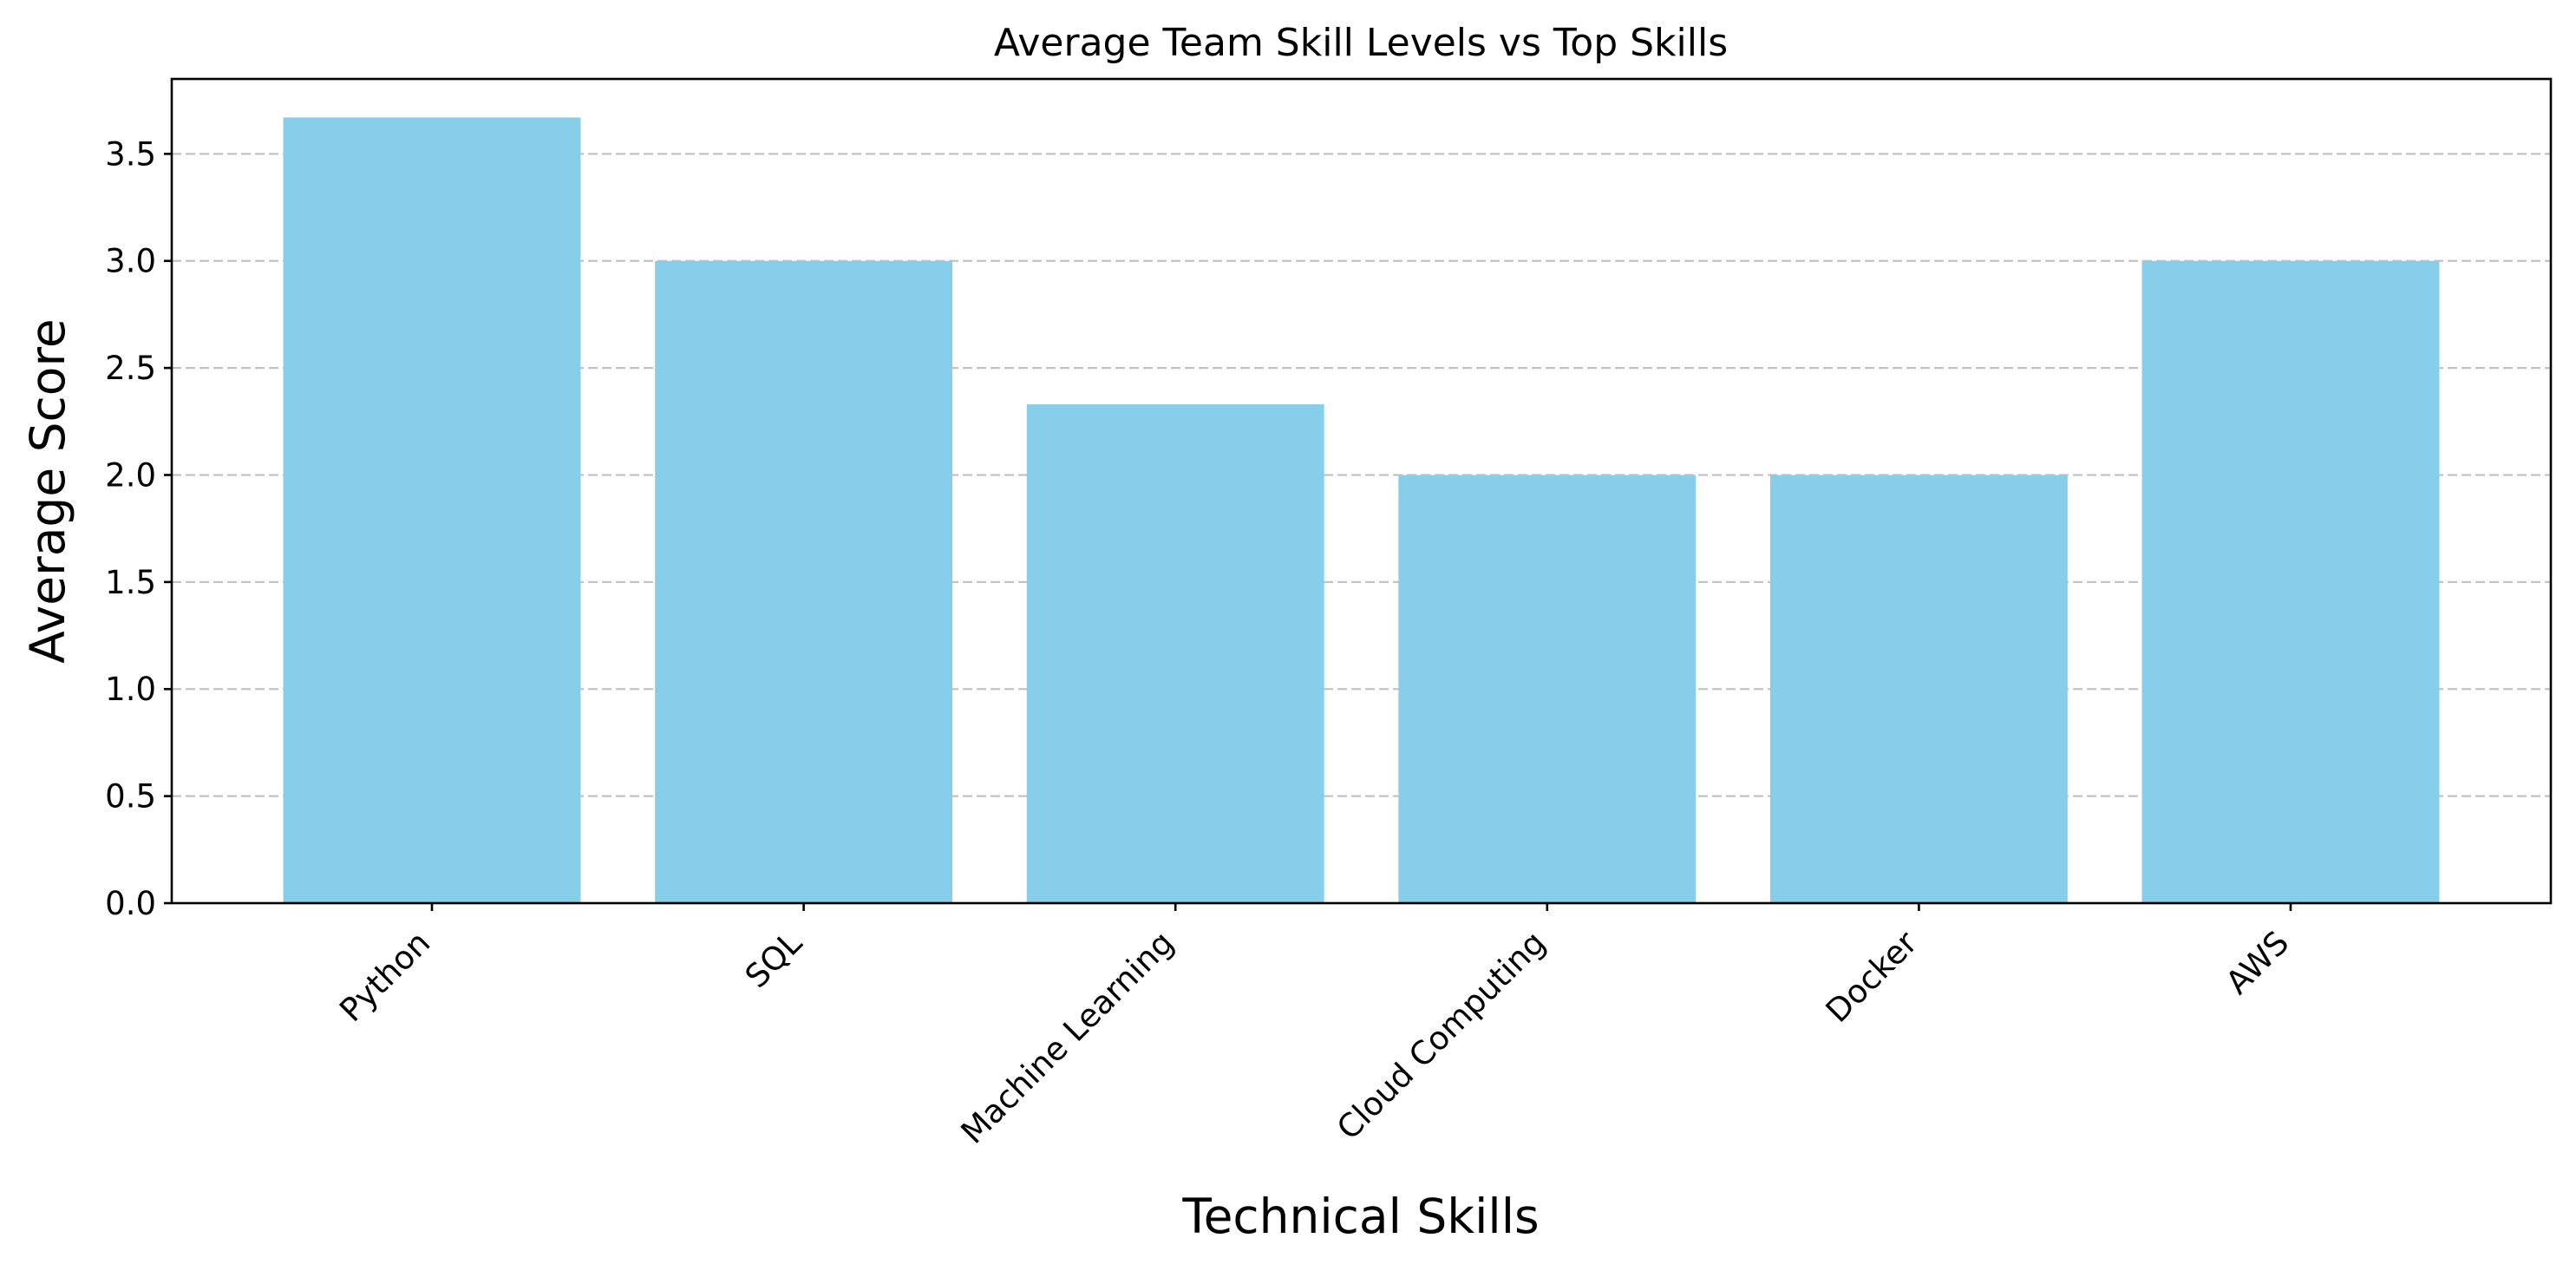  What do you see at coordinates (1547, 689) in the screenshot?
I see `bar-cloud-computing` at bounding box center [1547, 689].